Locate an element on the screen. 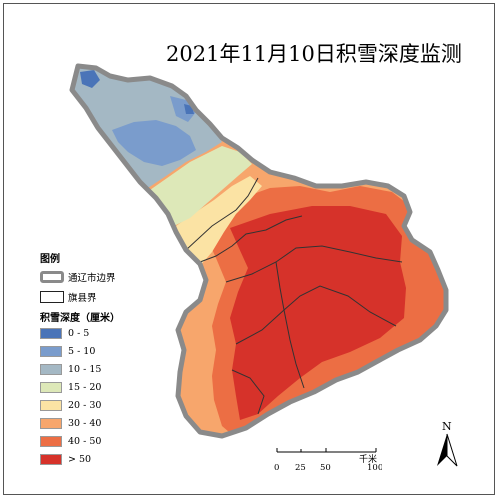 Image resolution: width=500 pixels, height=500 pixels. legend-class-label: 40 - 50 is located at coordinates (85, 441).